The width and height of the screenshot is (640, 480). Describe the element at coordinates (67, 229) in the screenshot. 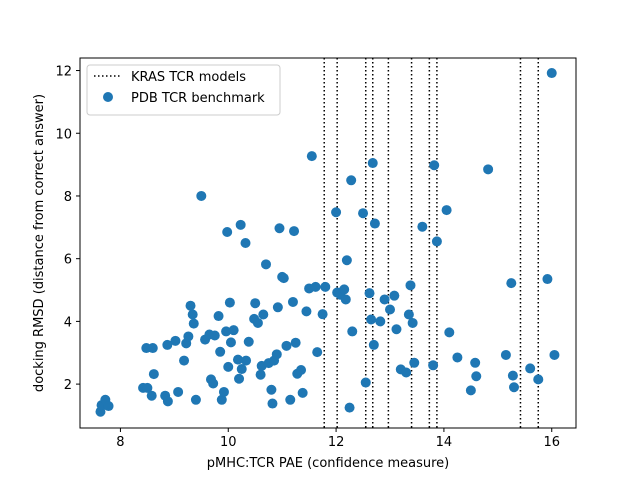

I see `y-axis-ticks: 2 4 6 8 10 12` at that location.